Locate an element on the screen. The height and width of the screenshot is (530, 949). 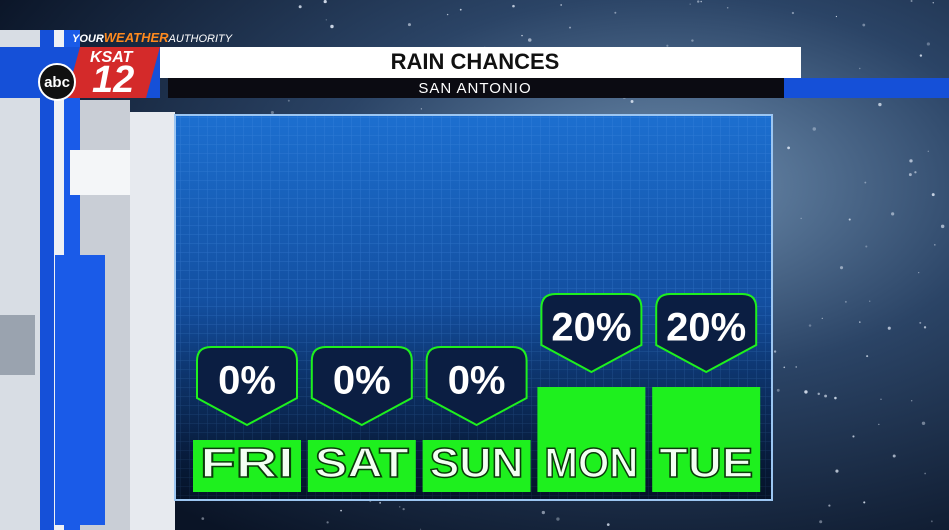
station-name: KSAT is located at coordinates (112, 57).